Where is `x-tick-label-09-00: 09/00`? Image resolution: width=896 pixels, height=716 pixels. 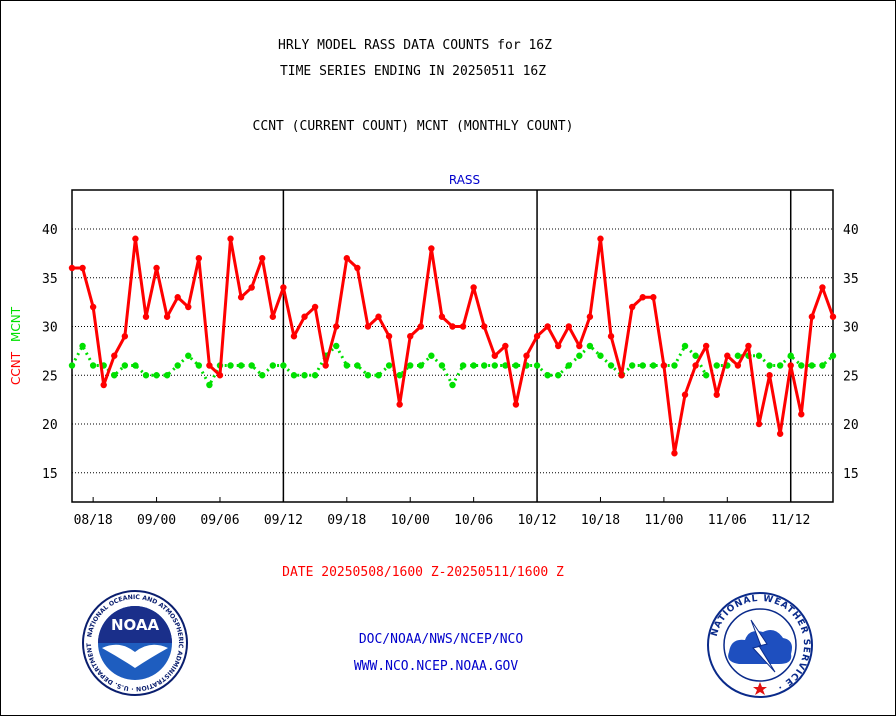
x-tick-label-09-00: 09/00 is located at coordinates (156, 520).